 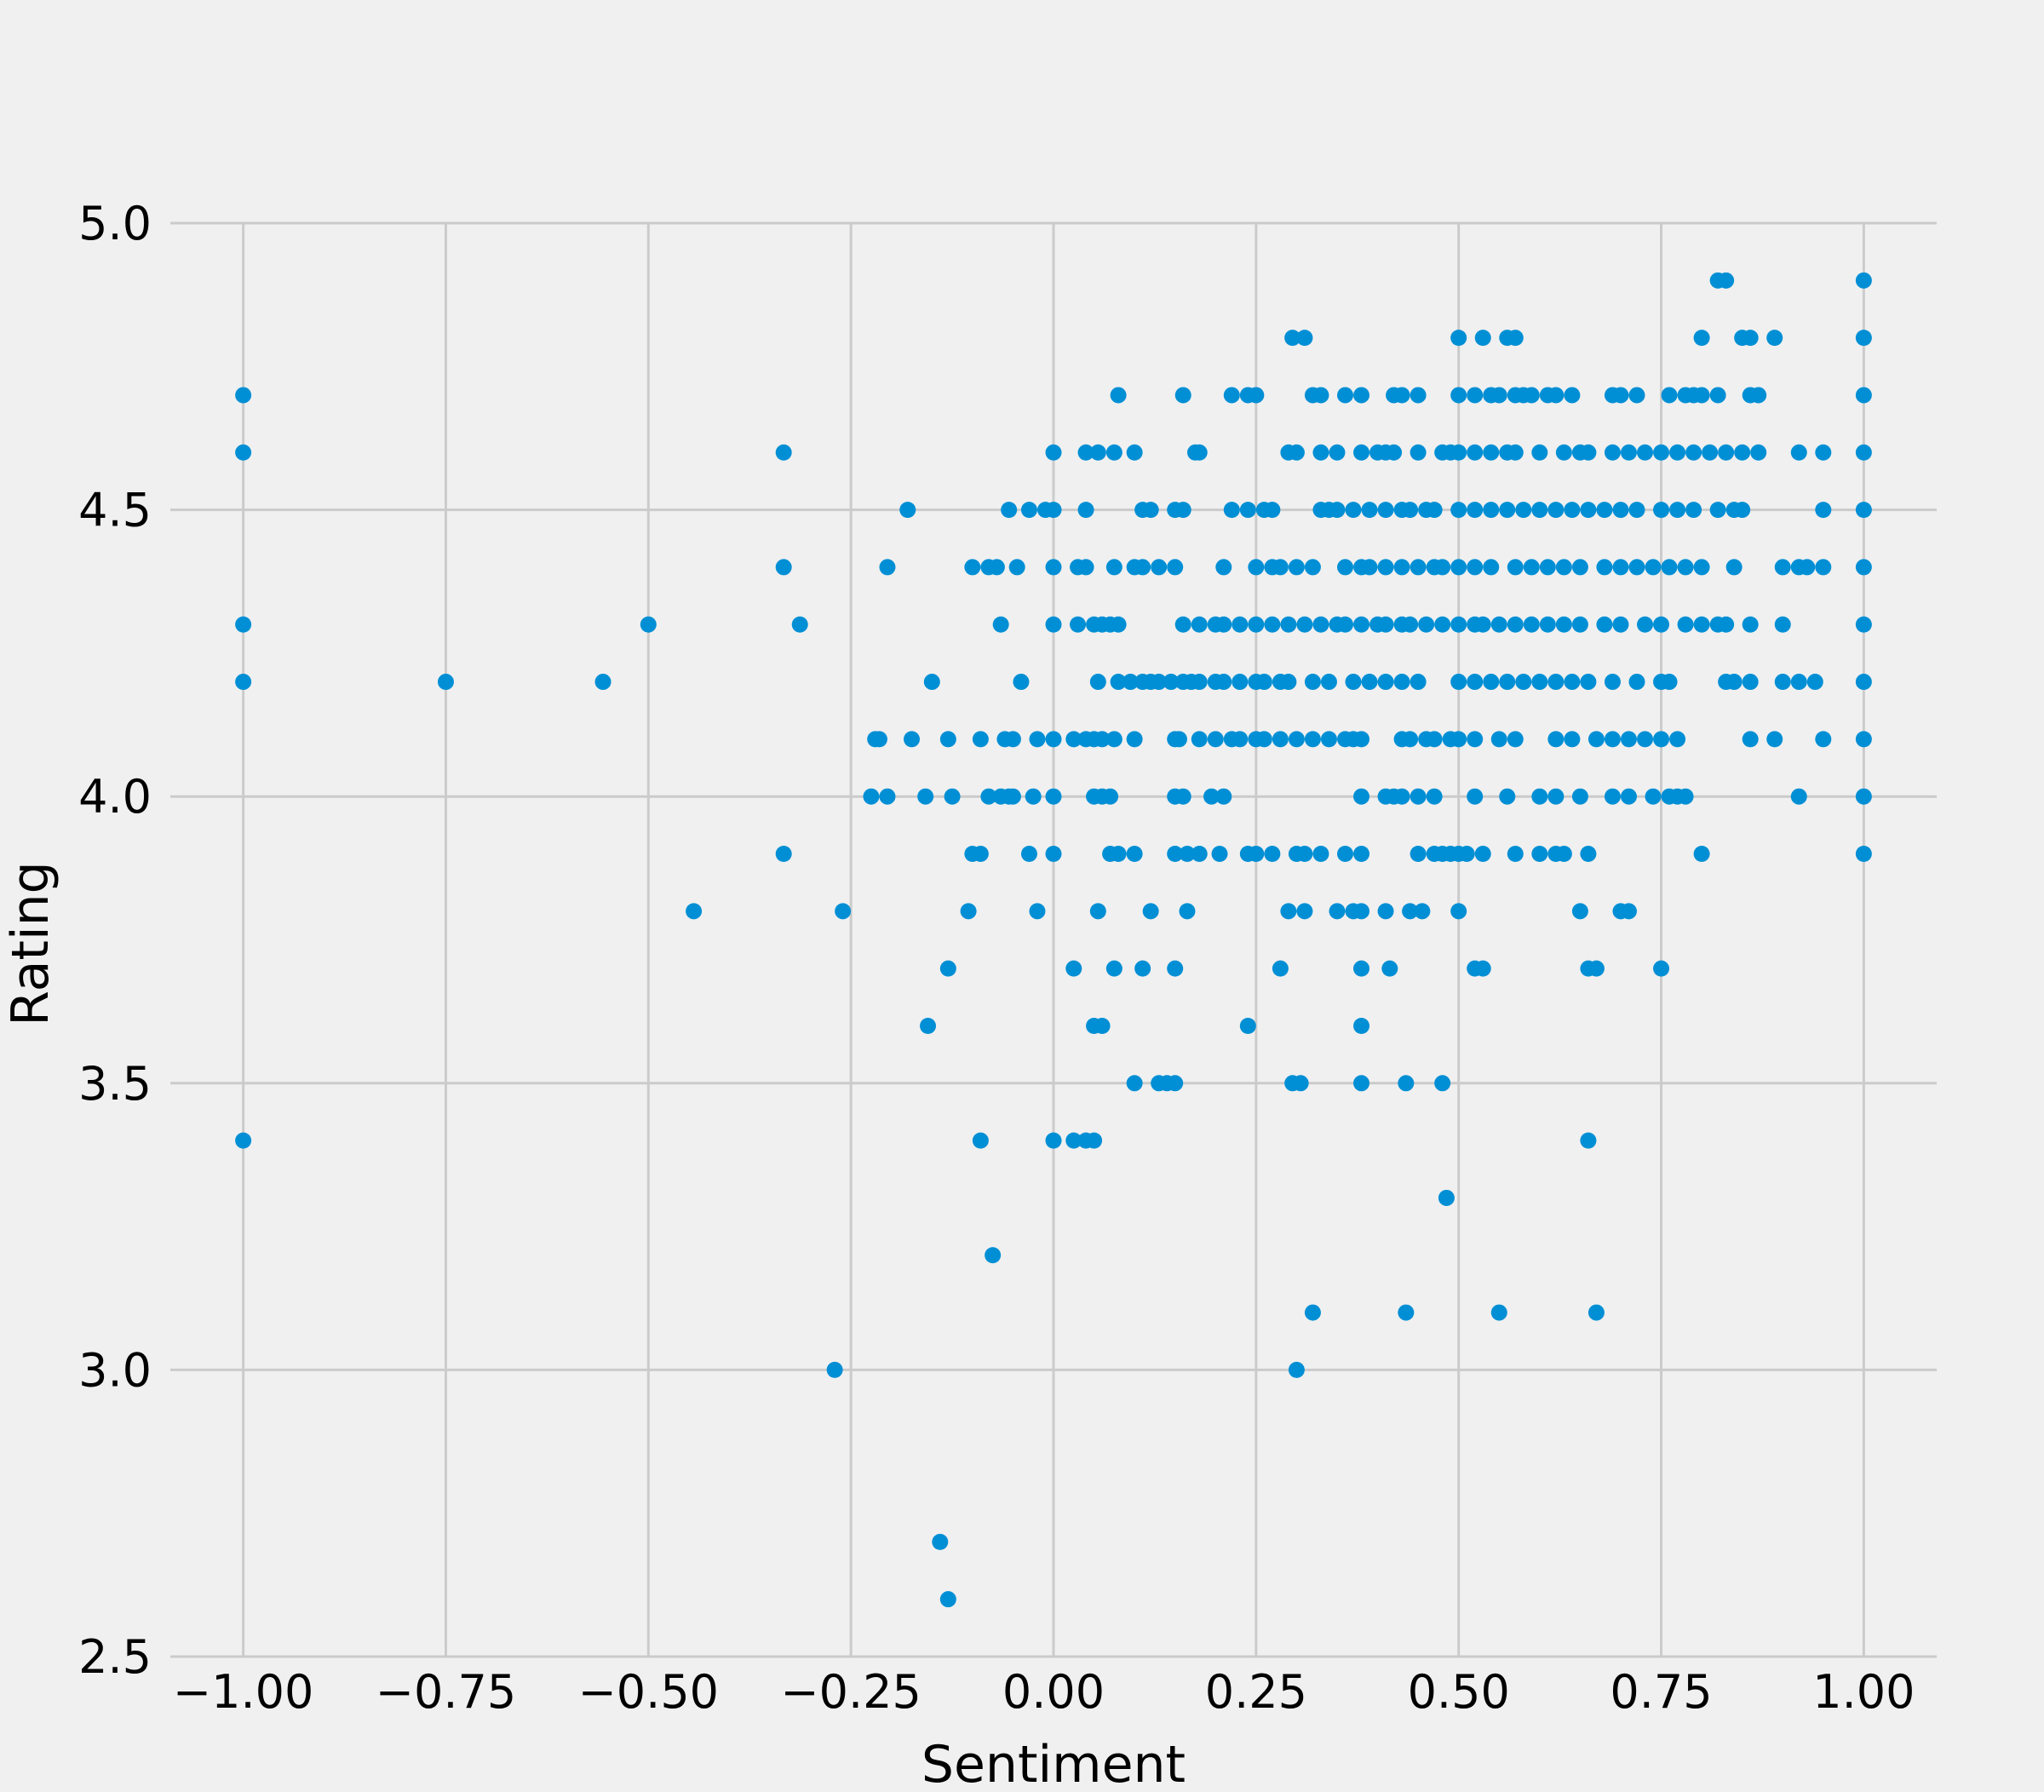 I want to click on y-axis-ticks: 2.5 3.0 3.5 4.0 4.5 5.0, so click(x=115, y=940).